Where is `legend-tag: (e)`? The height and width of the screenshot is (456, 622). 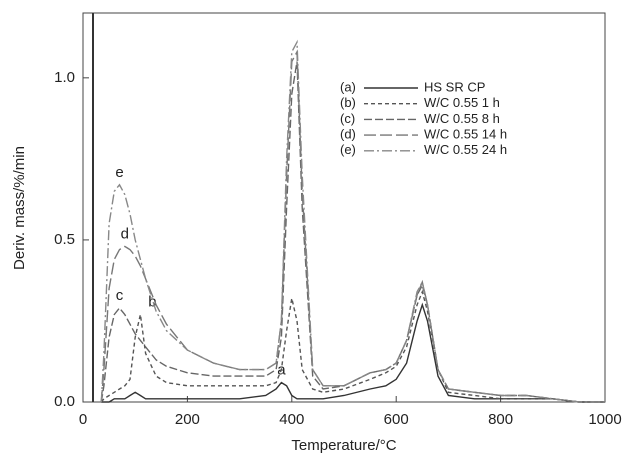 legend-tag: (e) is located at coordinates (348, 149).